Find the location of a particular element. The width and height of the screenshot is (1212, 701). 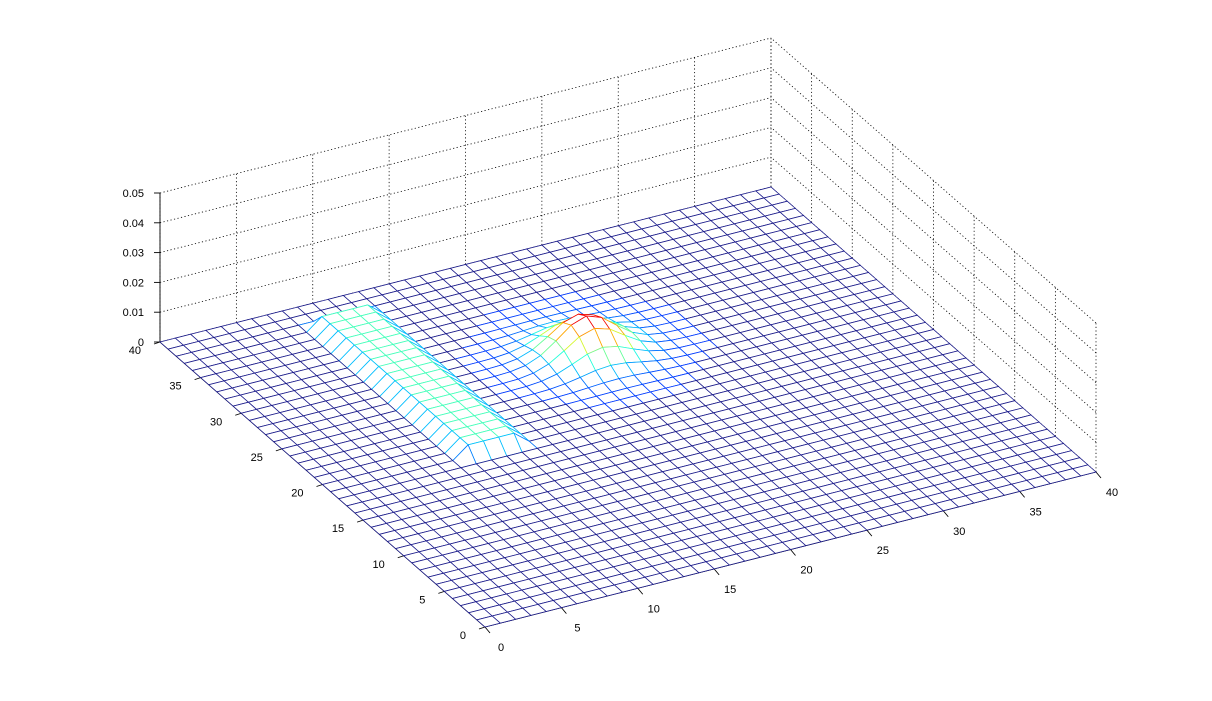

z-tick-label: 0.03 is located at coordinates (133, 254).